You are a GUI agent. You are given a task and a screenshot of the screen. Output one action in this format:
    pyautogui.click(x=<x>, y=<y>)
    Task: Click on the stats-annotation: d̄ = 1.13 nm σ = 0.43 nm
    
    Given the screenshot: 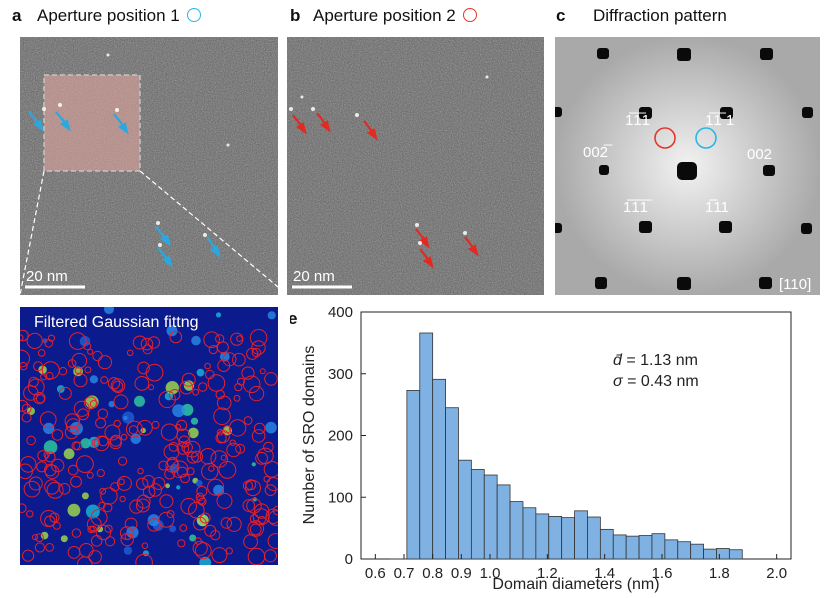 What is the action you would take?
    pyautogui.click(x=656, y=371)
    